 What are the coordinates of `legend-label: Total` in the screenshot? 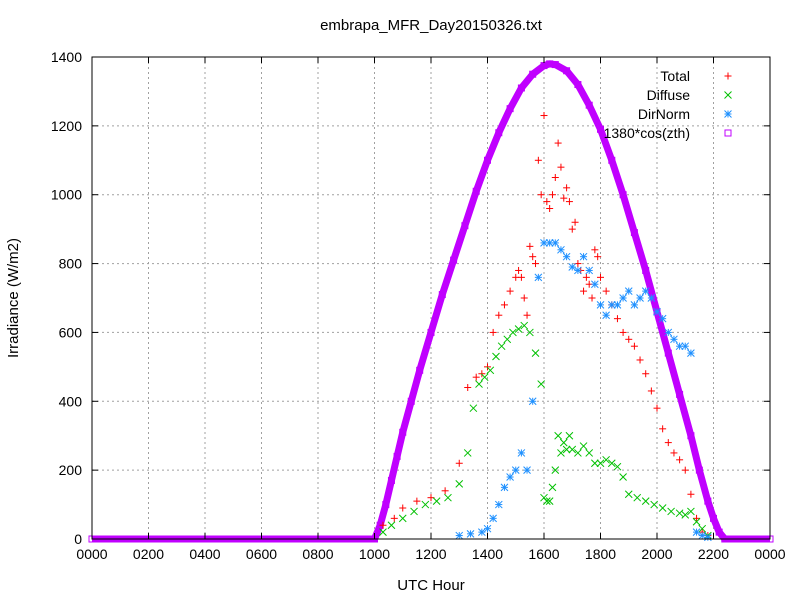 It's located at (675, 76).